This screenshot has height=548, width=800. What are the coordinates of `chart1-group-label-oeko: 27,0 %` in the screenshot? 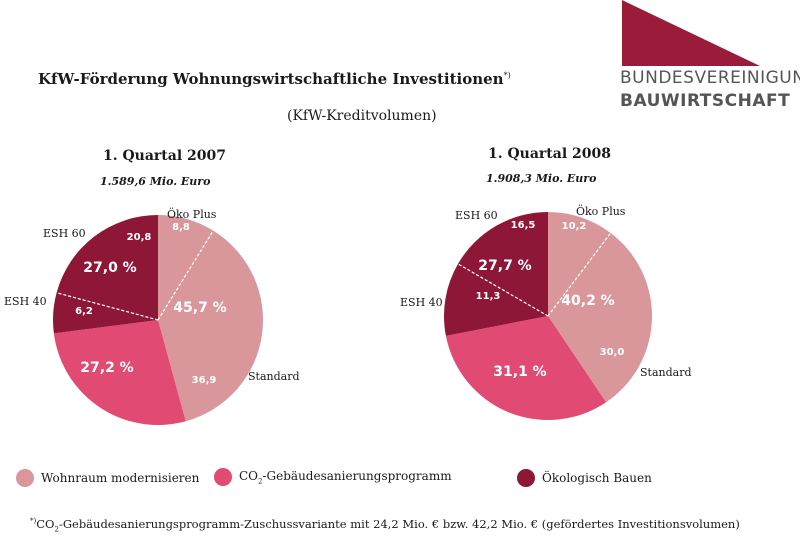 It's located at (109, 268).